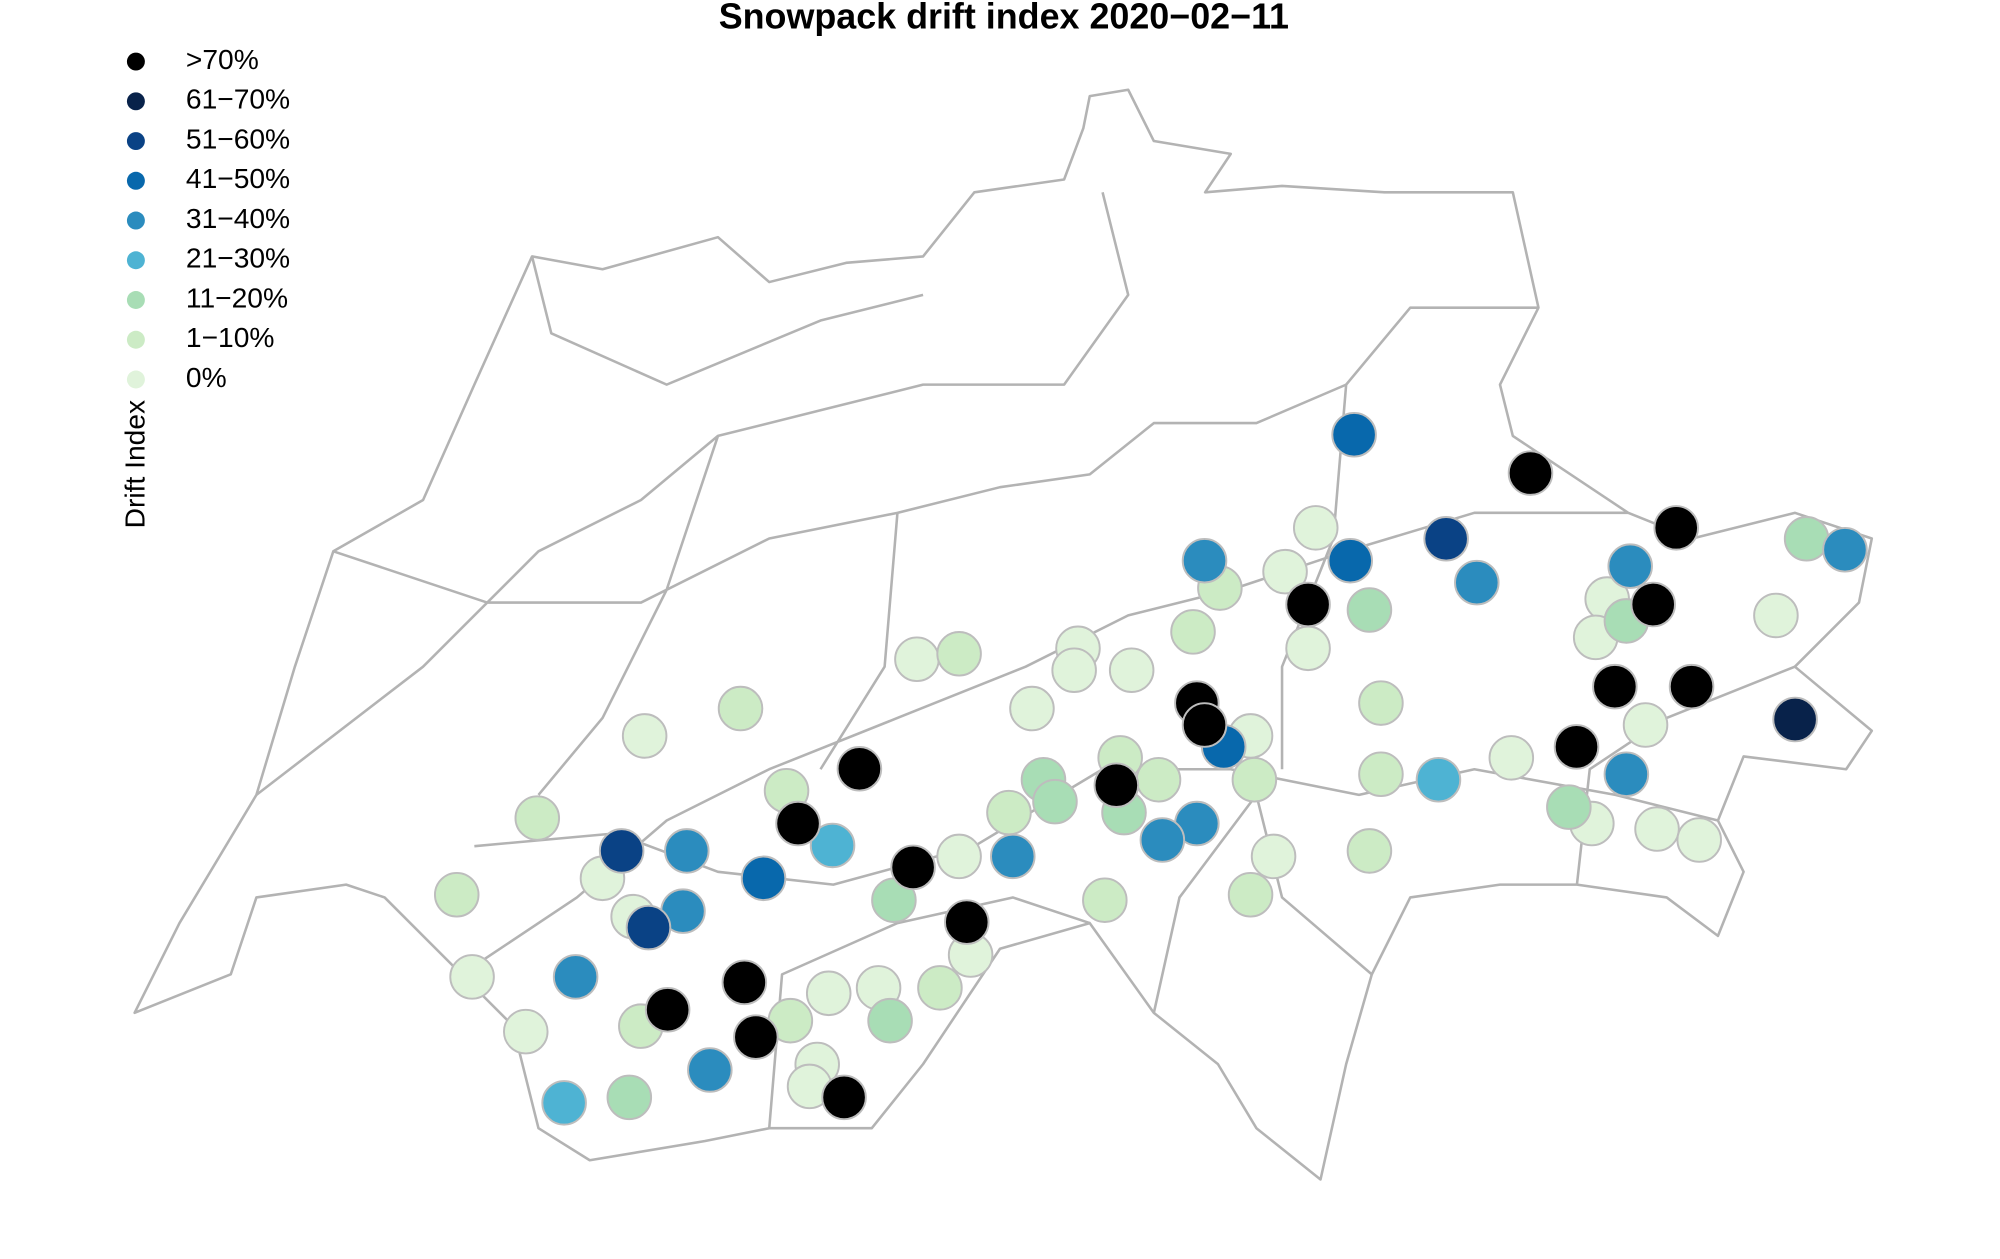 The width and height of the screenshot is (2000, 1259). I want to click on legend-label: 21−30%, so click(238, 258).